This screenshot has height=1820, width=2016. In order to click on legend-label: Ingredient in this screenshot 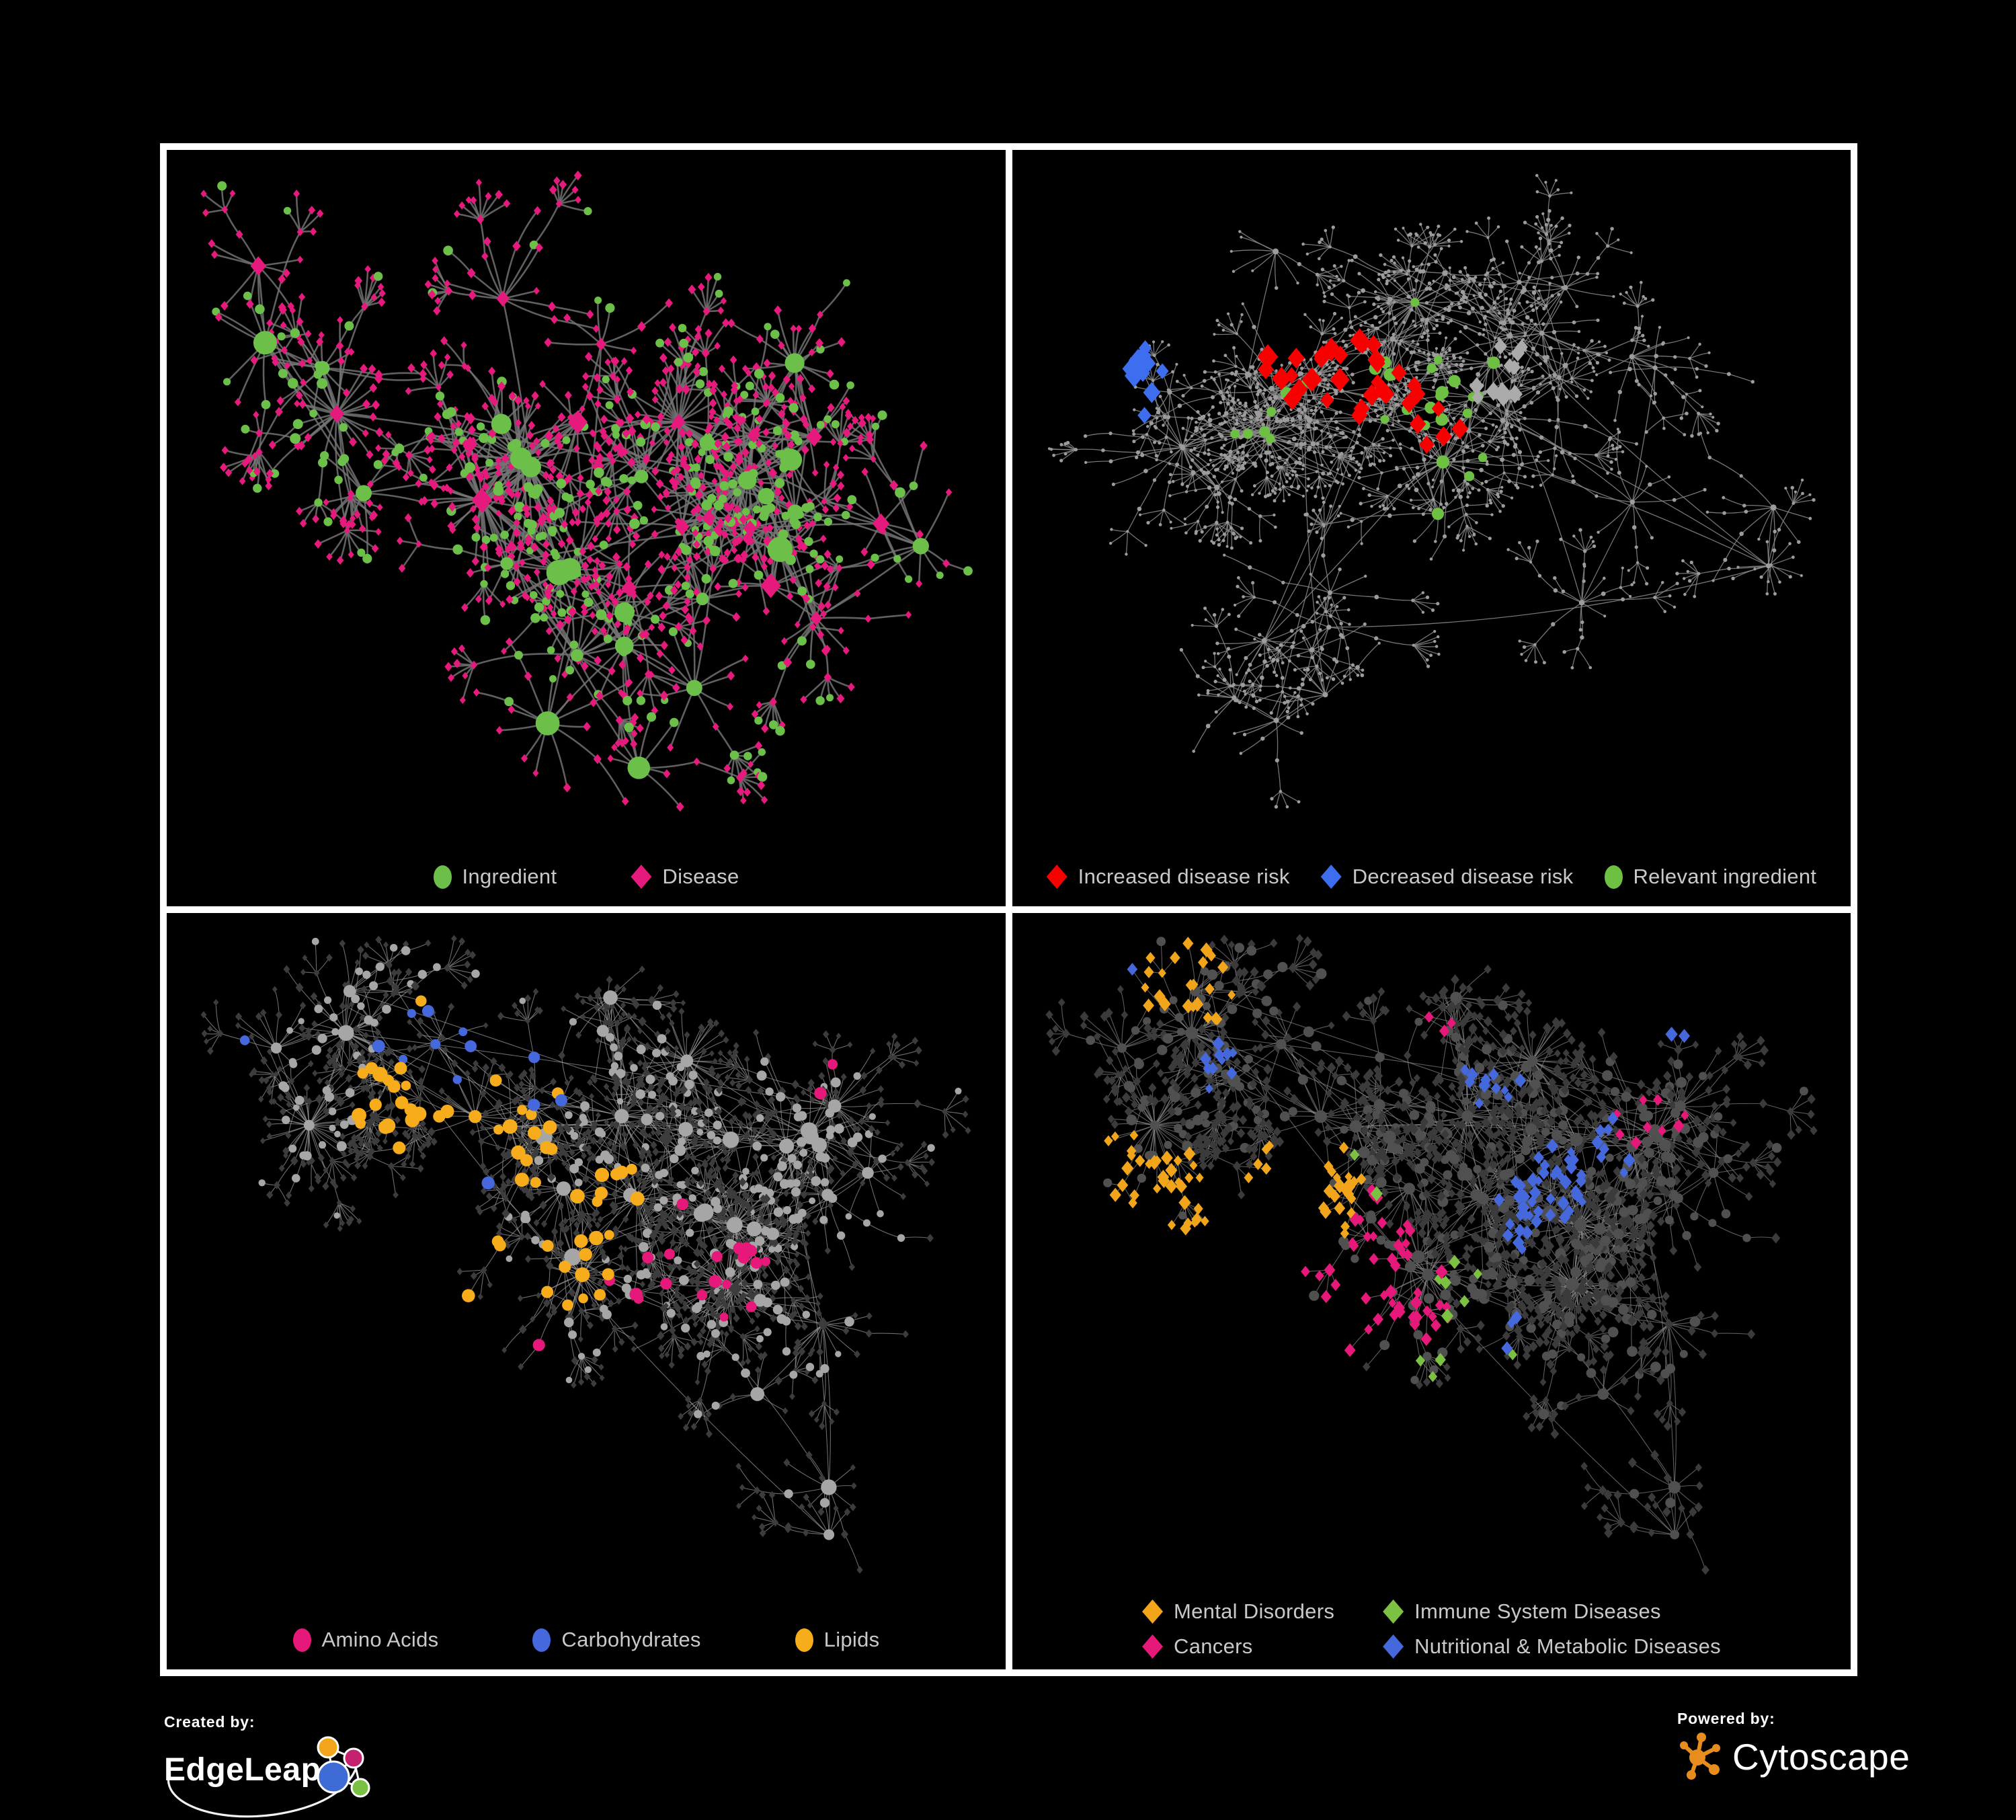, I will do `click(509, 876)`.